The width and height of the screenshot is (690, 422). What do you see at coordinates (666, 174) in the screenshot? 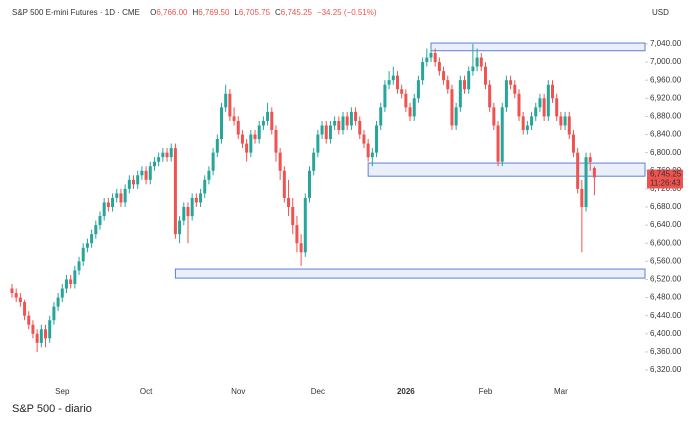
I see `last-price-label: 6,745.25` at bounding box center [666, 174].